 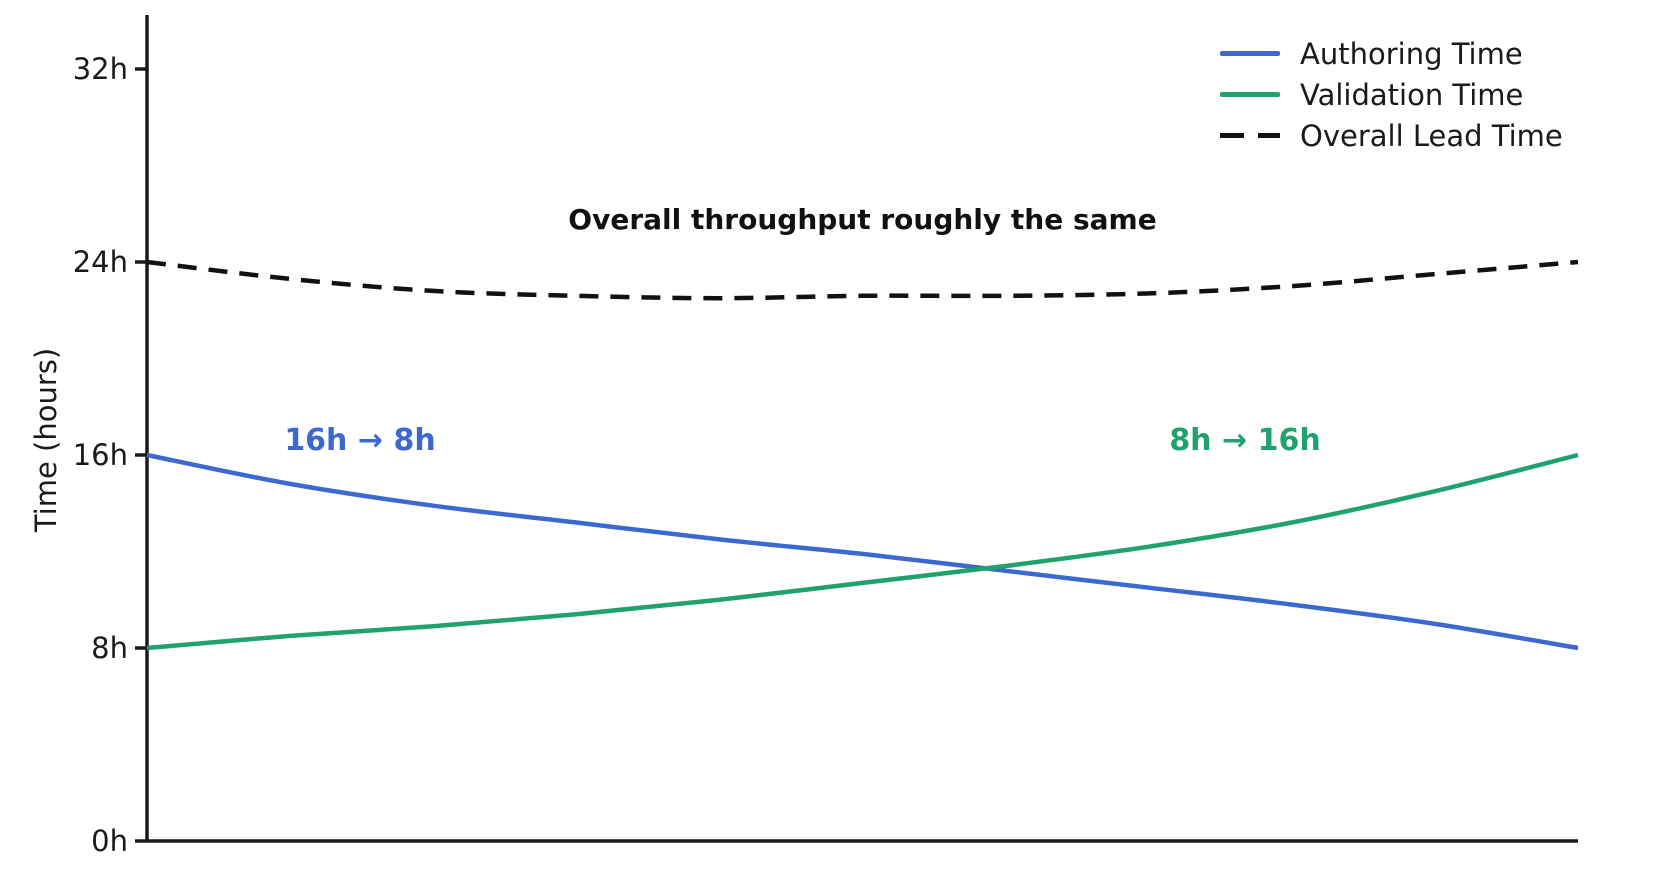 I want to click on legend-item-authoring-time: Authoring Time, so click(x=1391, y=53).